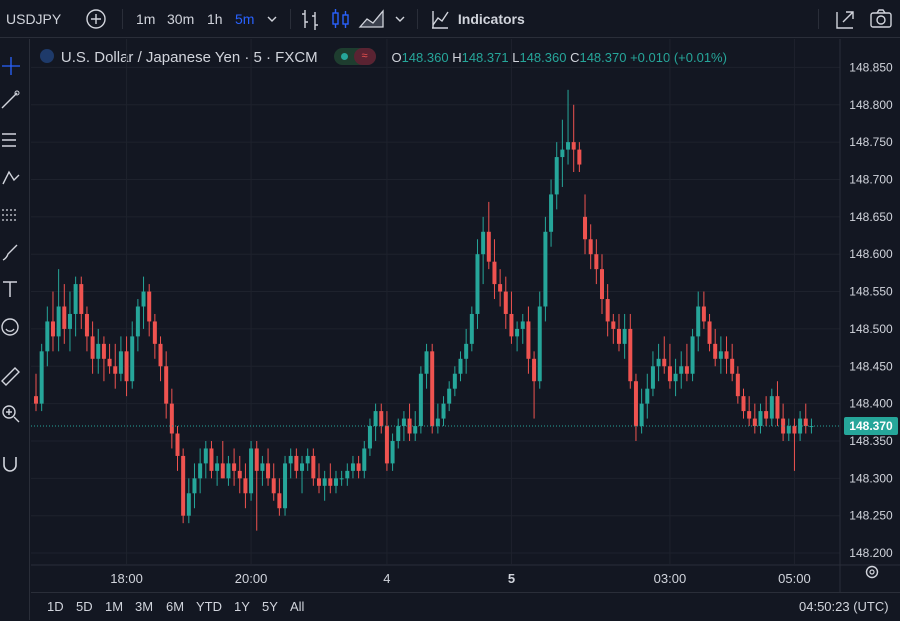 This screenshot has height=621, width=900. I want to click on bar-chart-type-button, so click(311, 19).